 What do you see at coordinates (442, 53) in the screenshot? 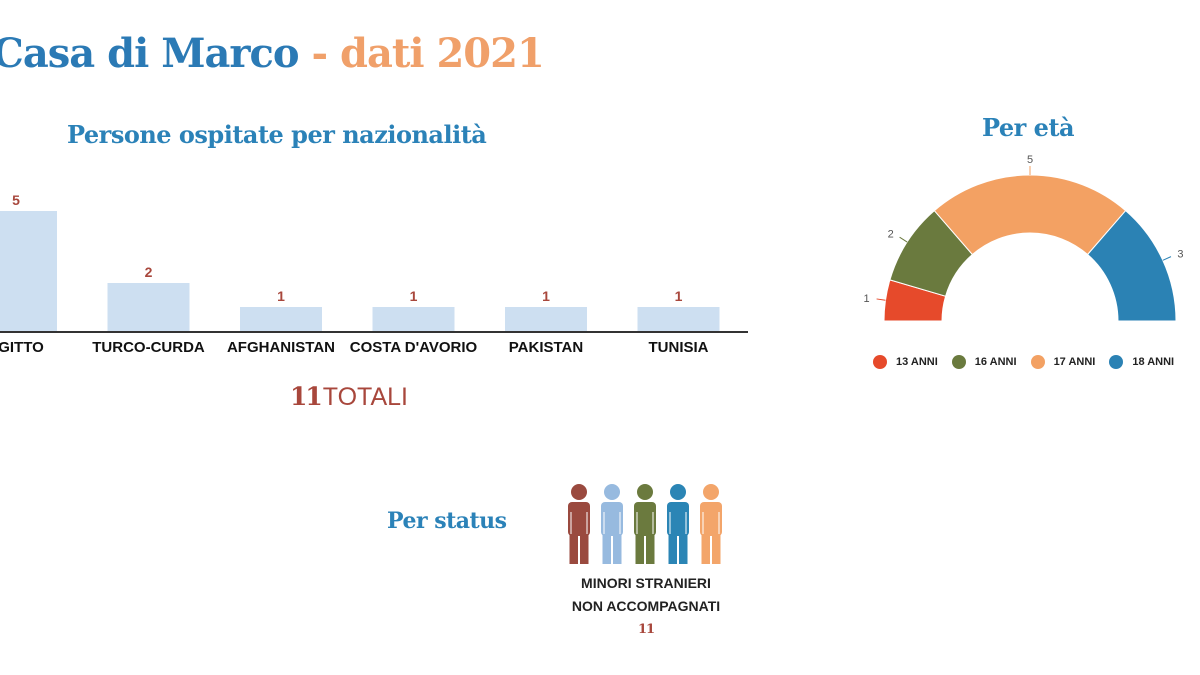
I see `title-year: dati 2021` at bounding box center [442, 53].